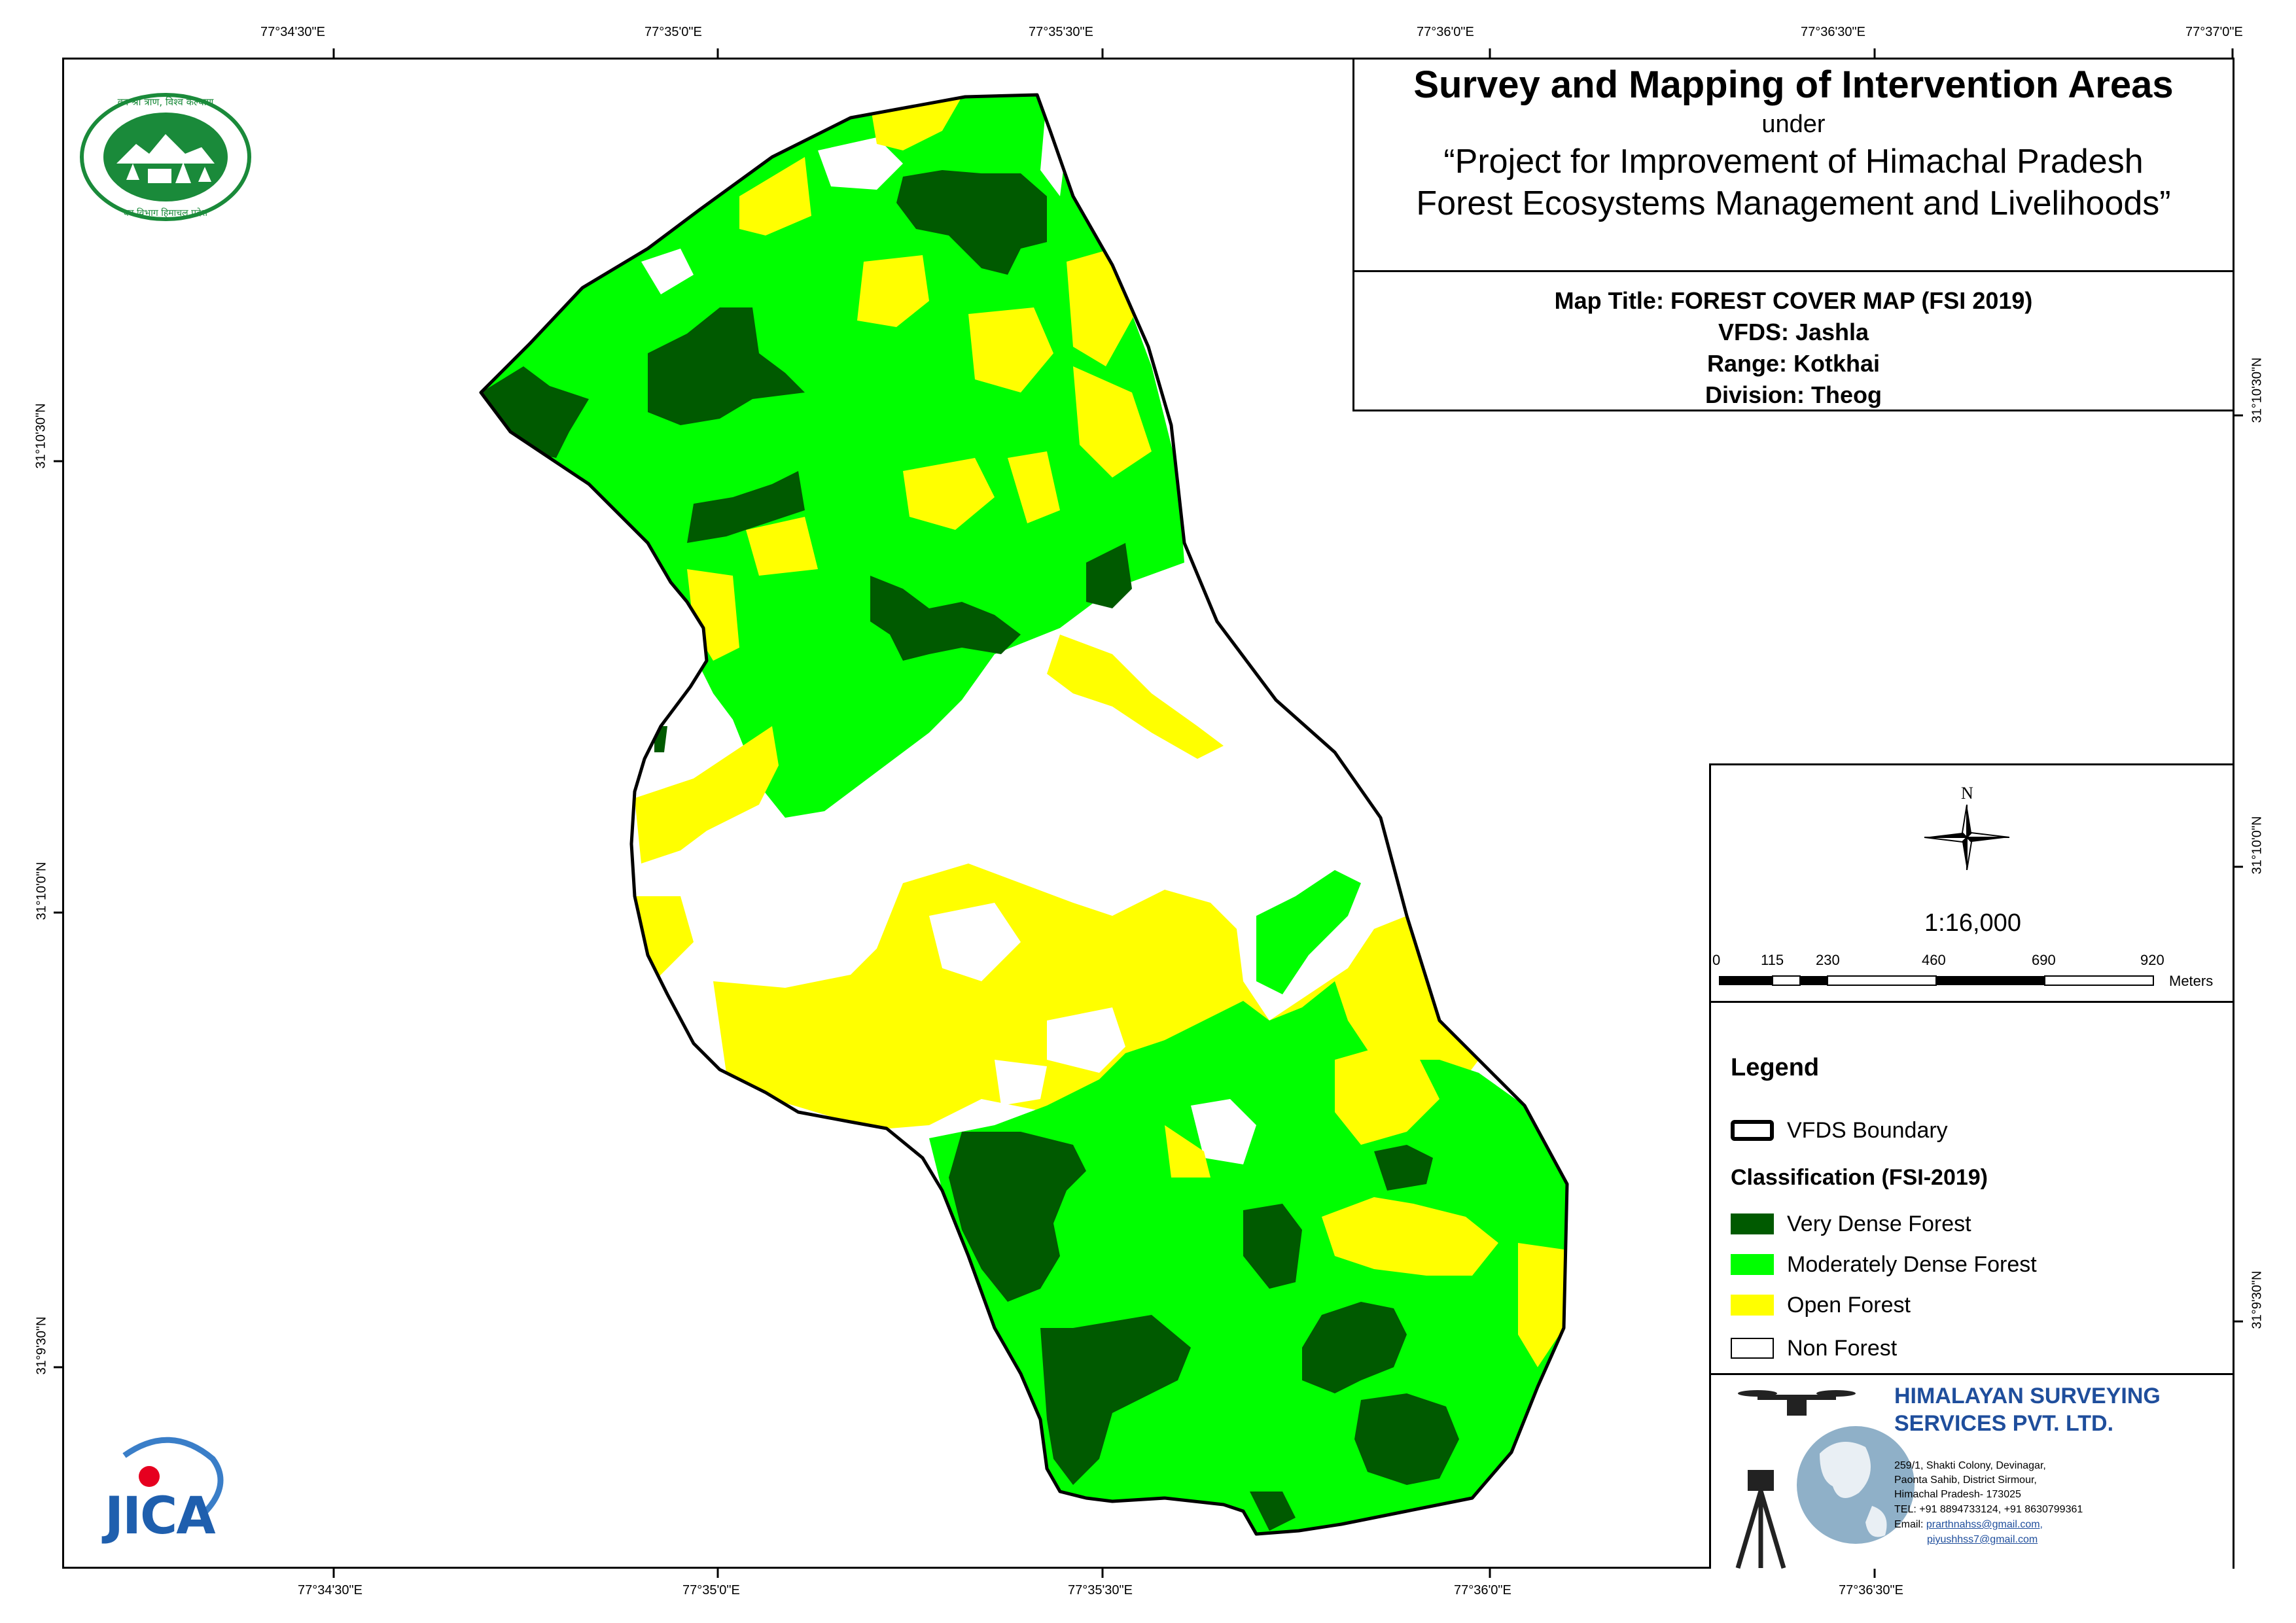 The height and width of the screenshot is (1623, 2296). I want to click on vfds-name: VFDS: Jashla, so click(1793, 332).